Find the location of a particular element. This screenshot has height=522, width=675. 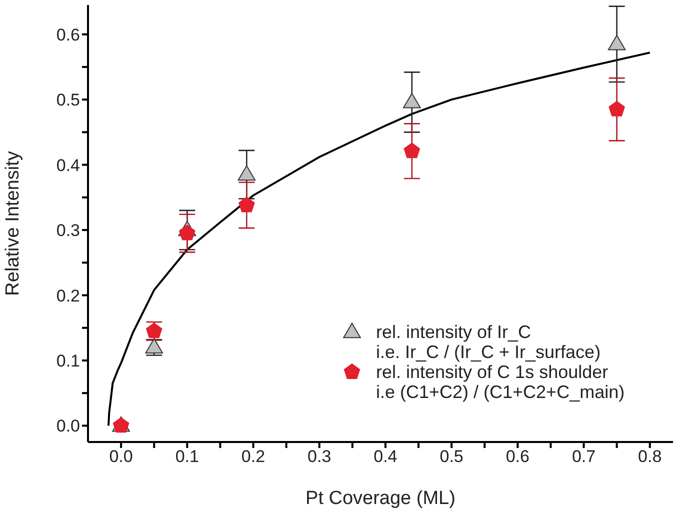

y-tick-label: 0.2 is located at coordinates (68, 296).